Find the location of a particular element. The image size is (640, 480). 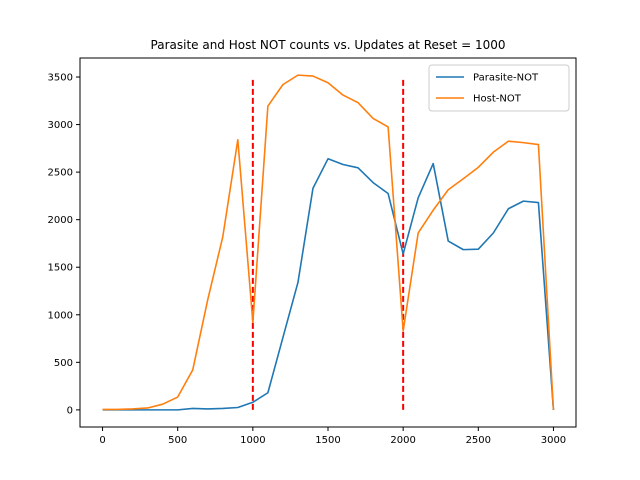

x-tick-label: 0 is located at coordinates (102, 440).